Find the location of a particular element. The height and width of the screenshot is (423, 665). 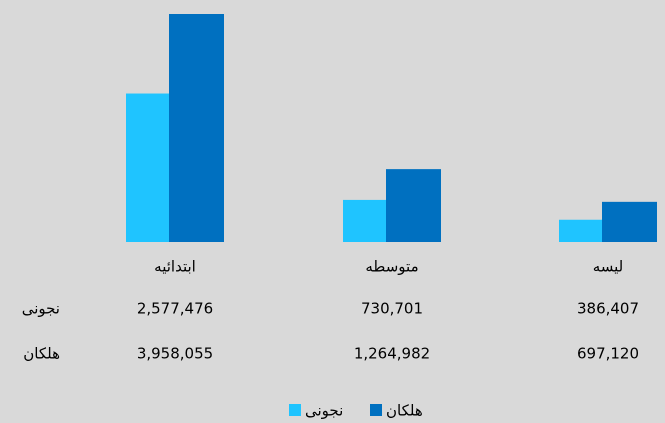

table-value: 1,264,982 is located at coordinates (392, 354).